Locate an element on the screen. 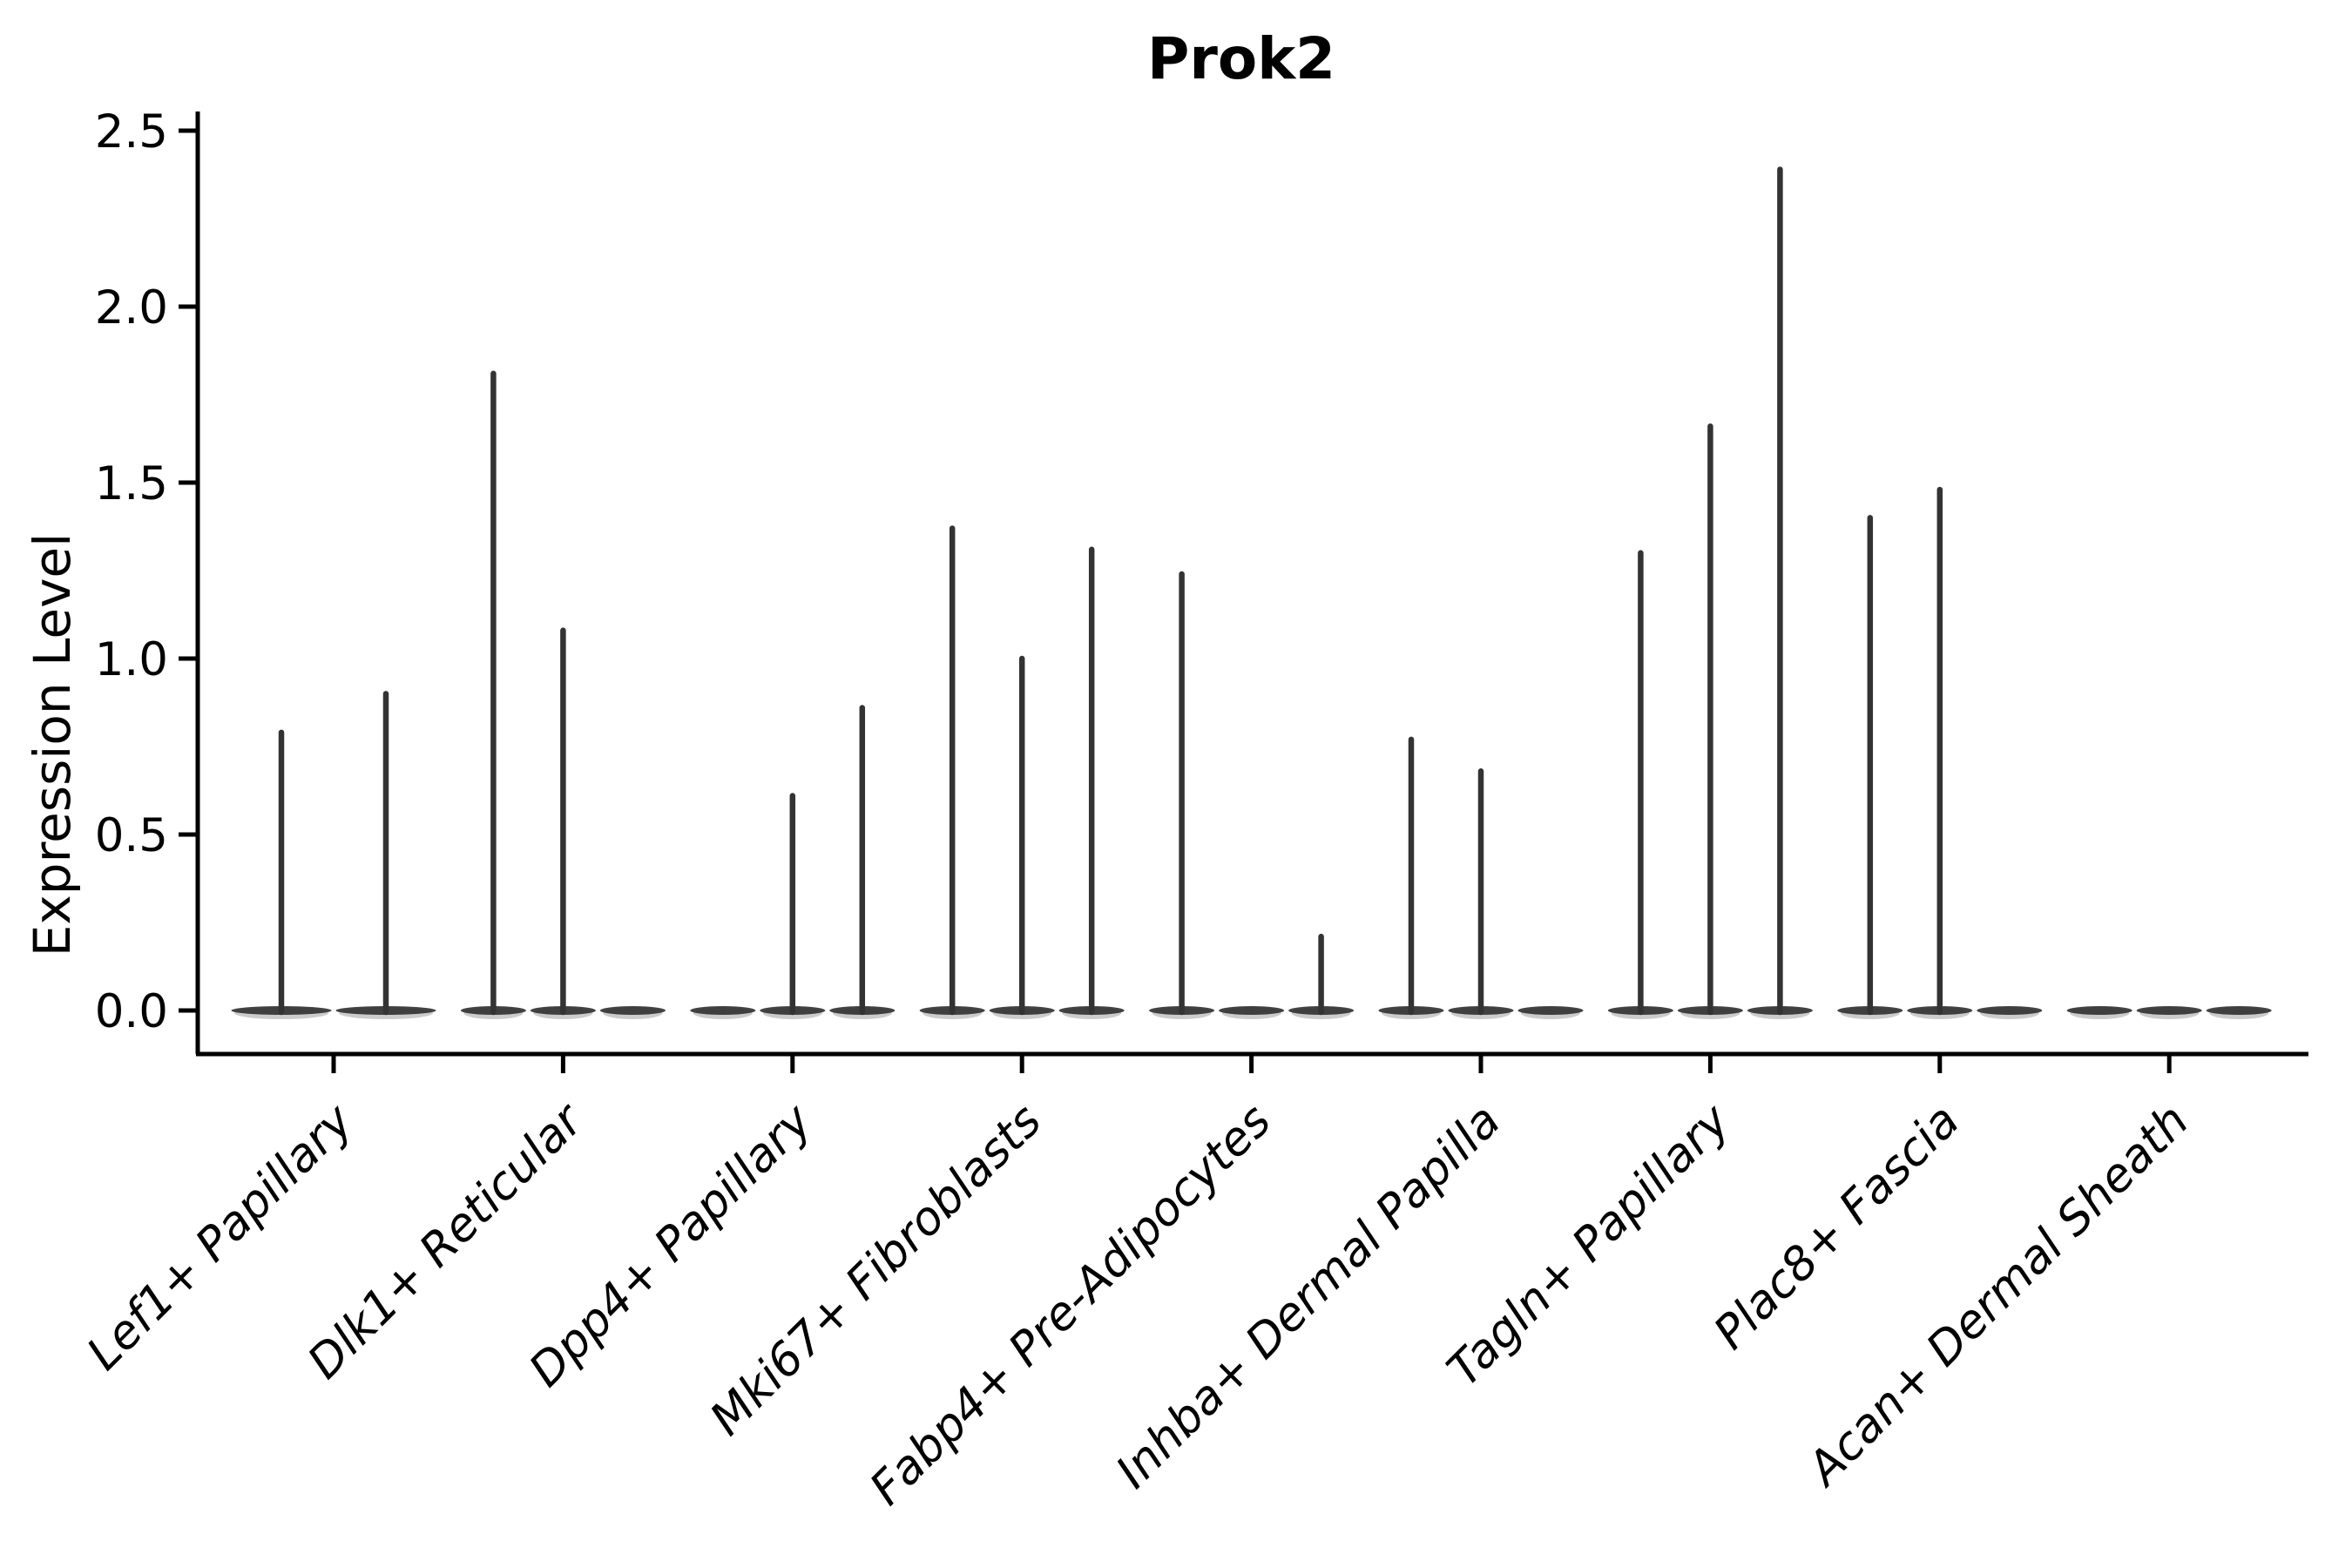 This screenshot has width=2352, height=1568. x-tick-label-6: Inhba+ Dermal Papilla is located at coordinates (1309, 1296).